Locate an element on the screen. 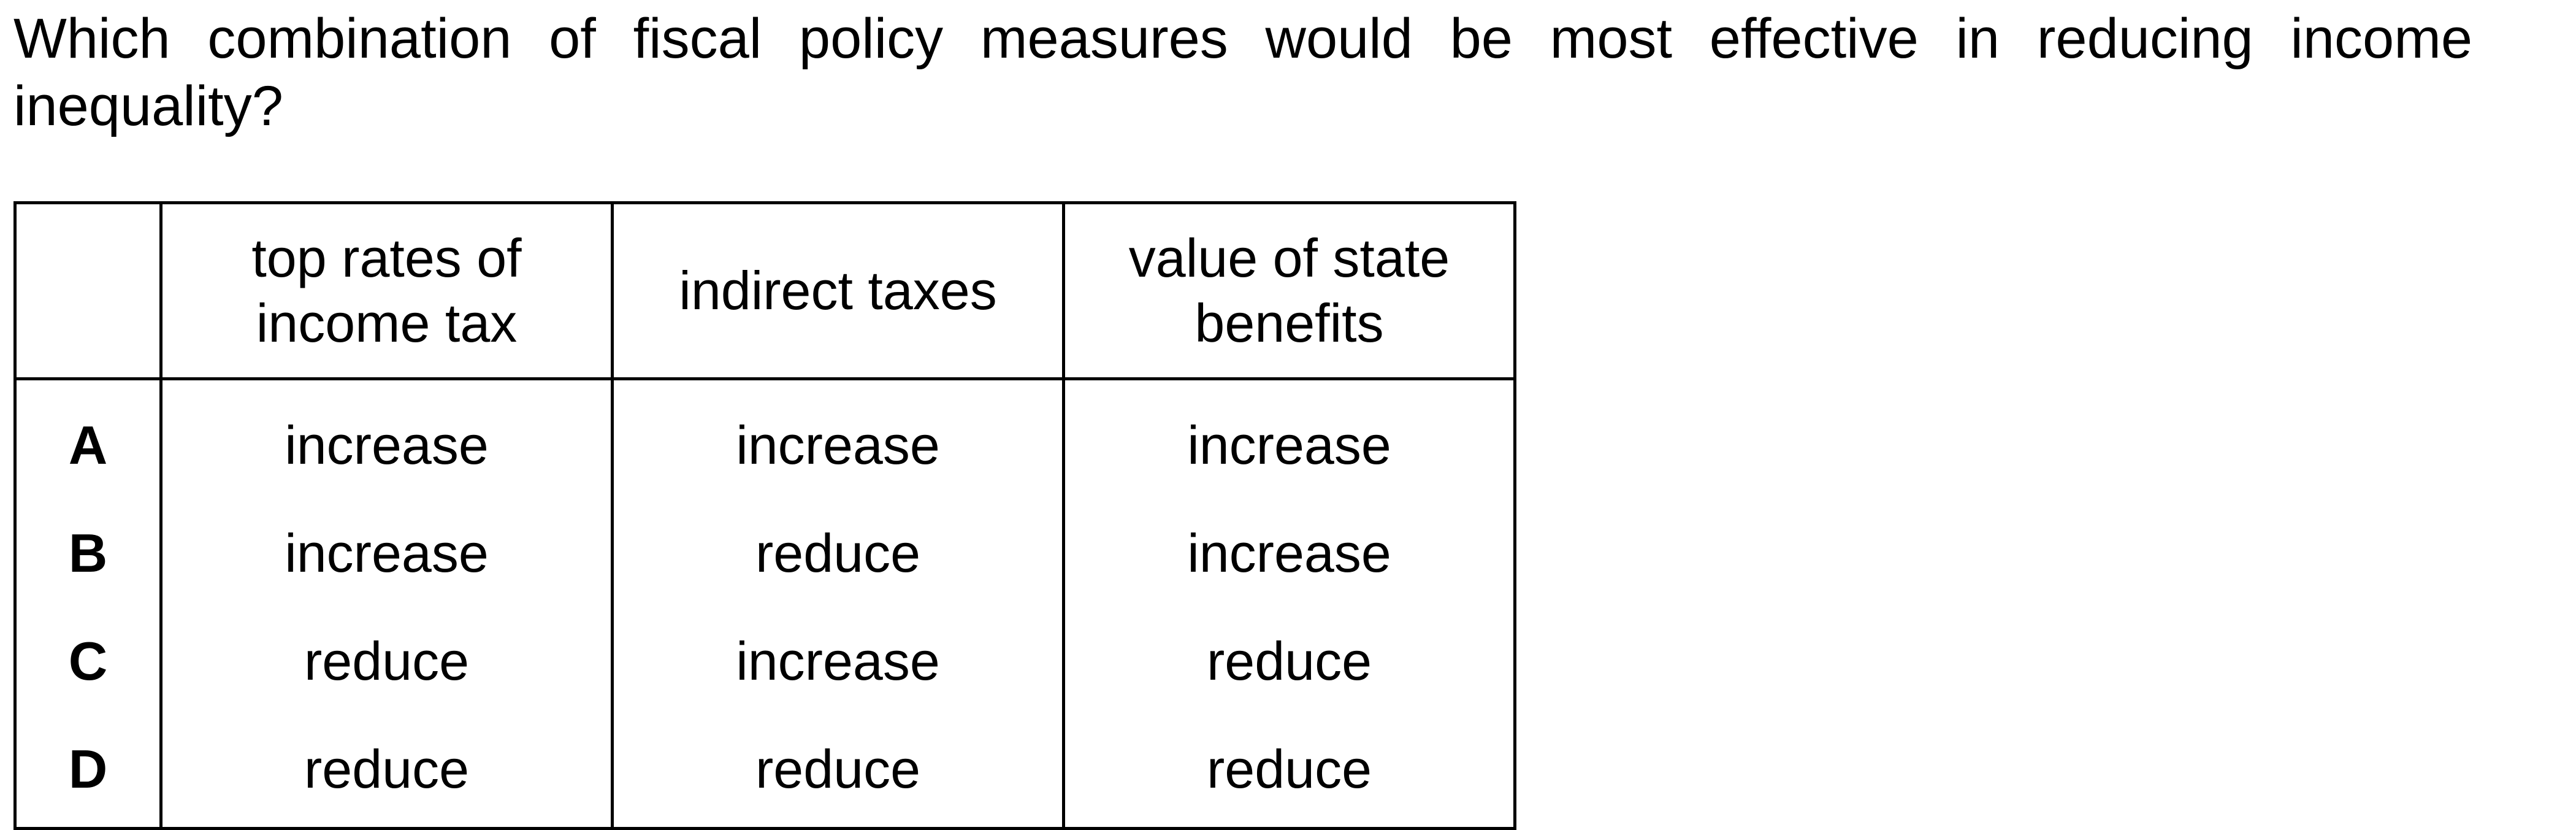  table-row: C reduce increase reduce is located at coordinates (764, 661).